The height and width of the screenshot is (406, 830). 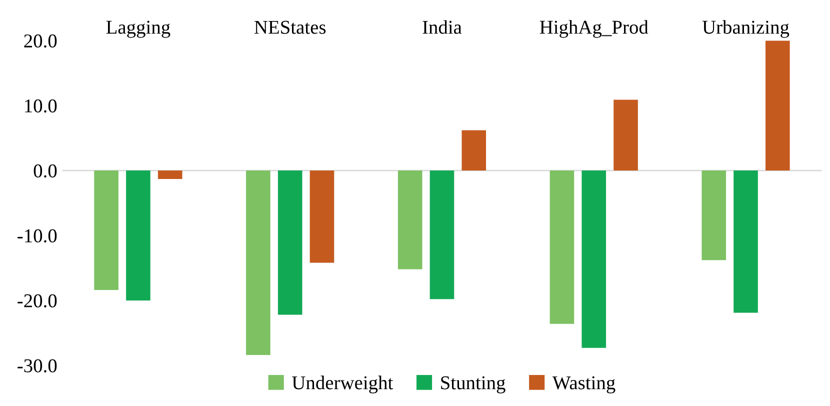 I want to click on x-tick-label: India, so click(x=442, y=27).